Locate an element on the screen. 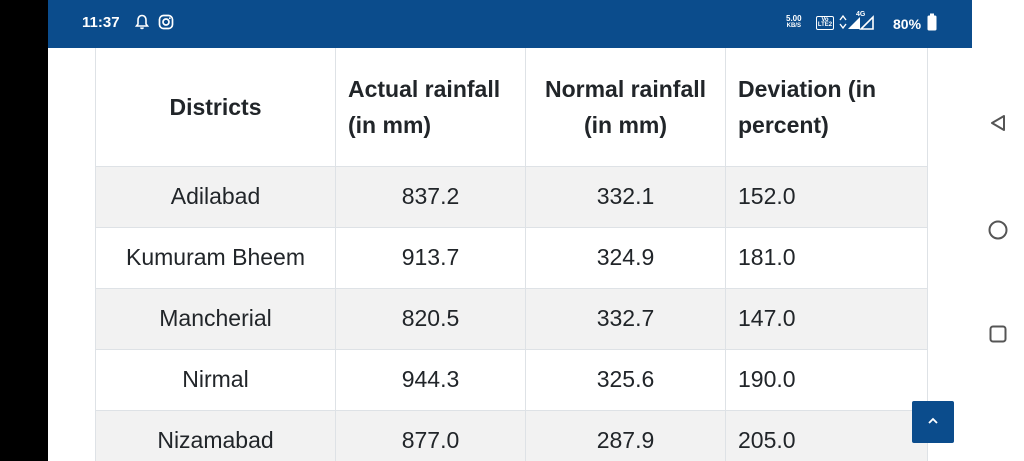 The height and width of the screenshot is (461, 1024). home-circle-icon is located at coordinates (998, 230).